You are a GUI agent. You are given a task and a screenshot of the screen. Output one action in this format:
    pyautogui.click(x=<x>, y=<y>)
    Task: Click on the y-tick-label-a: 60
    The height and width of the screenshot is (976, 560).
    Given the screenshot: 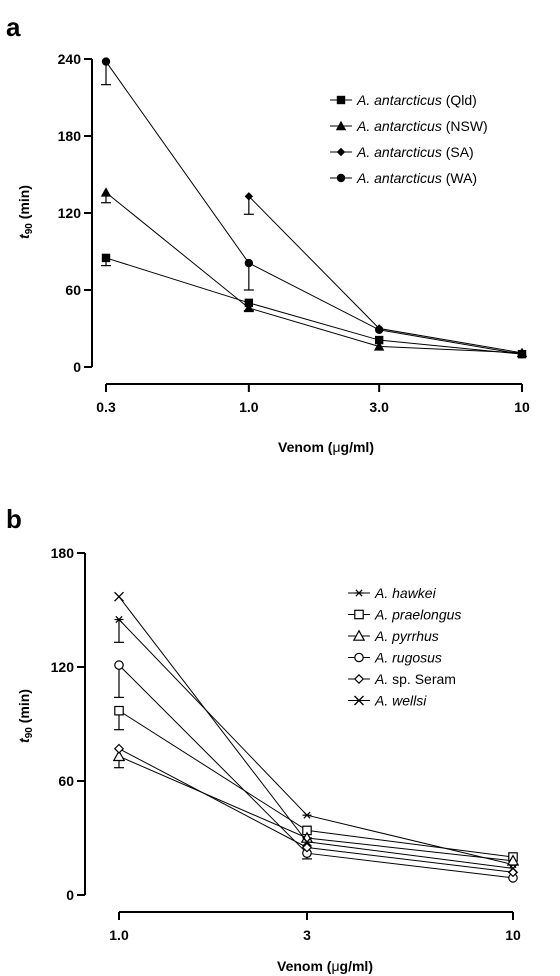 What is the action you would take?
    pyautogui.click(x=73, y=290)
    